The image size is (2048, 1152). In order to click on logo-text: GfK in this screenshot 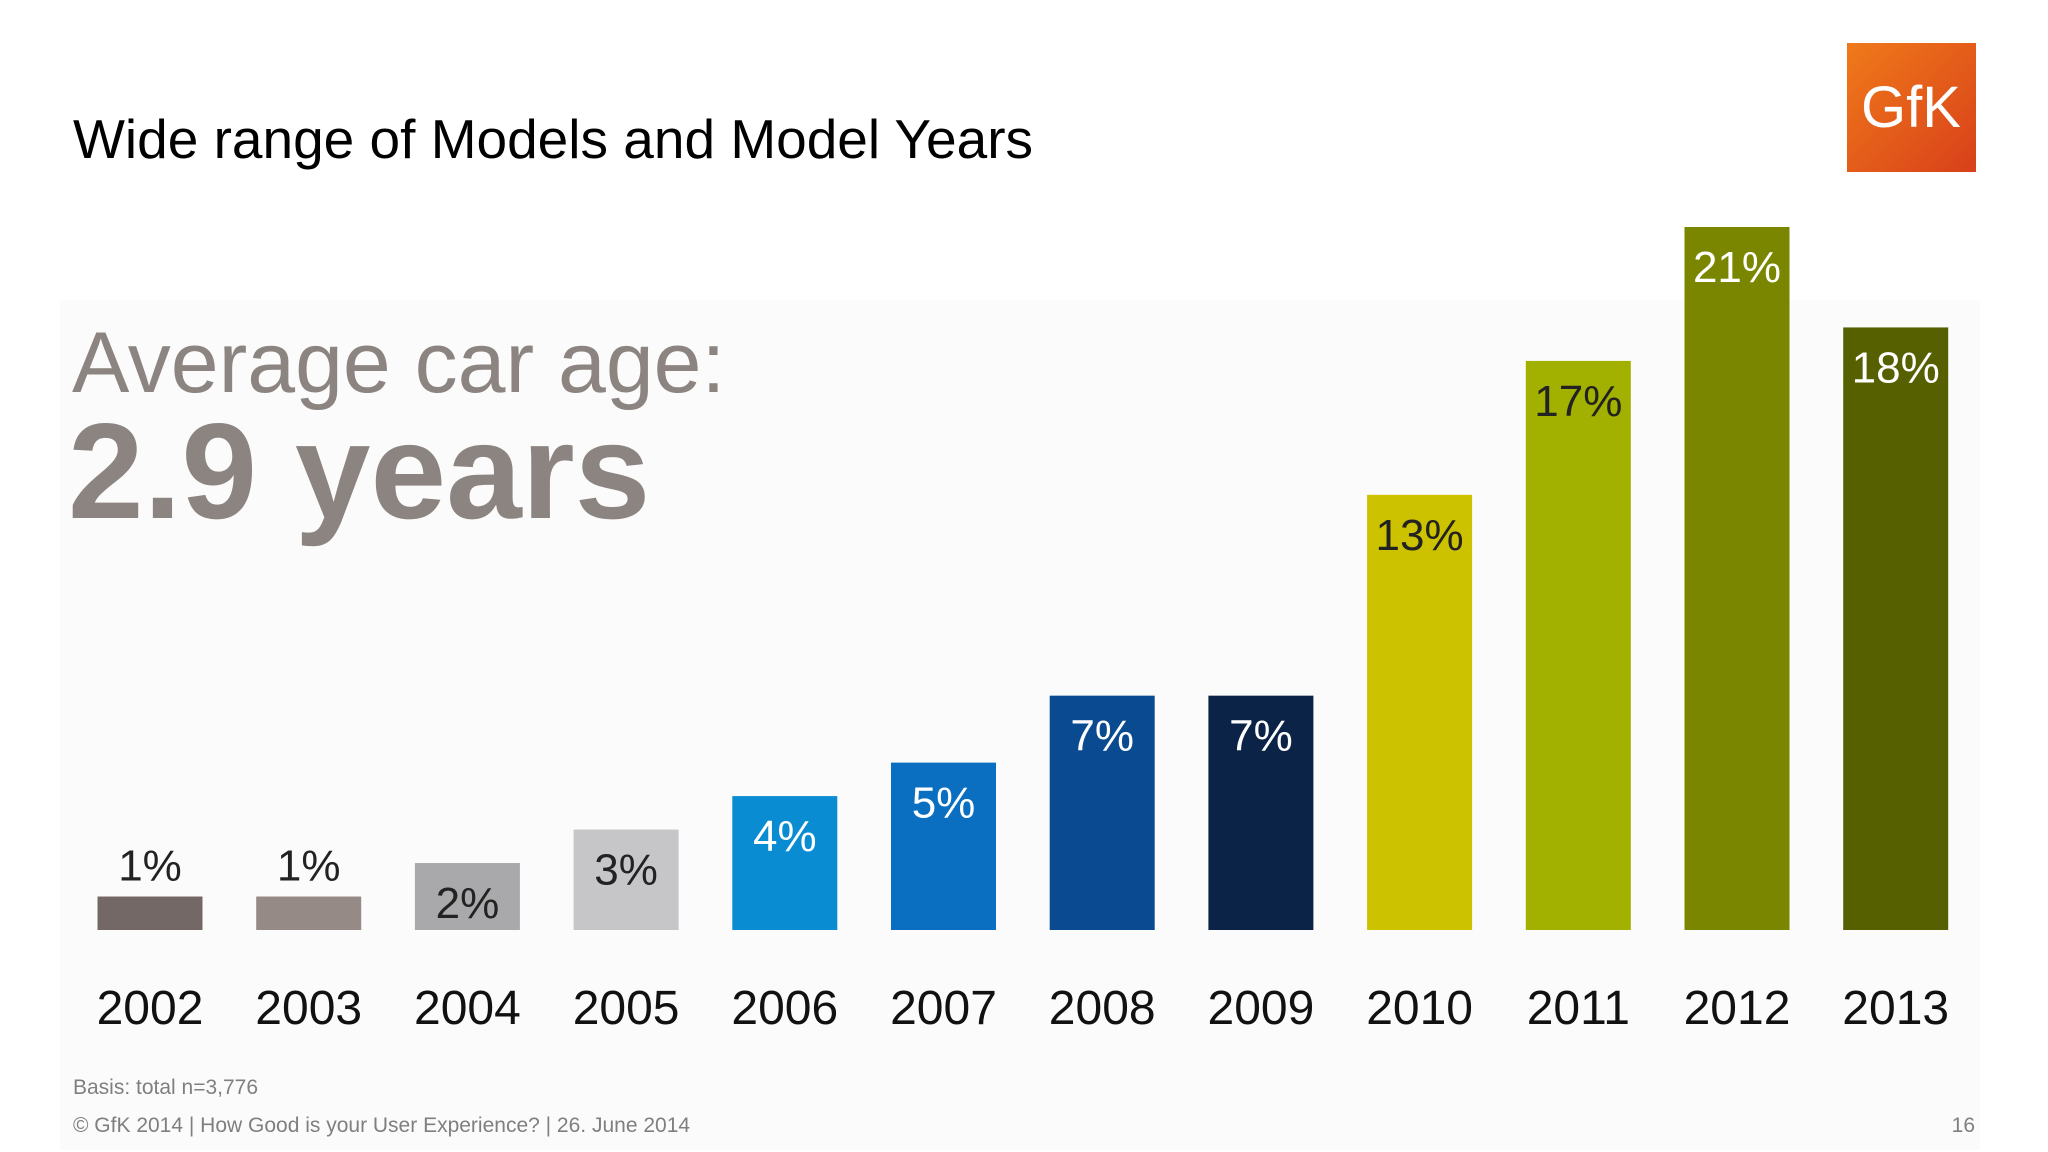, I will do `click(1911, 107)`.